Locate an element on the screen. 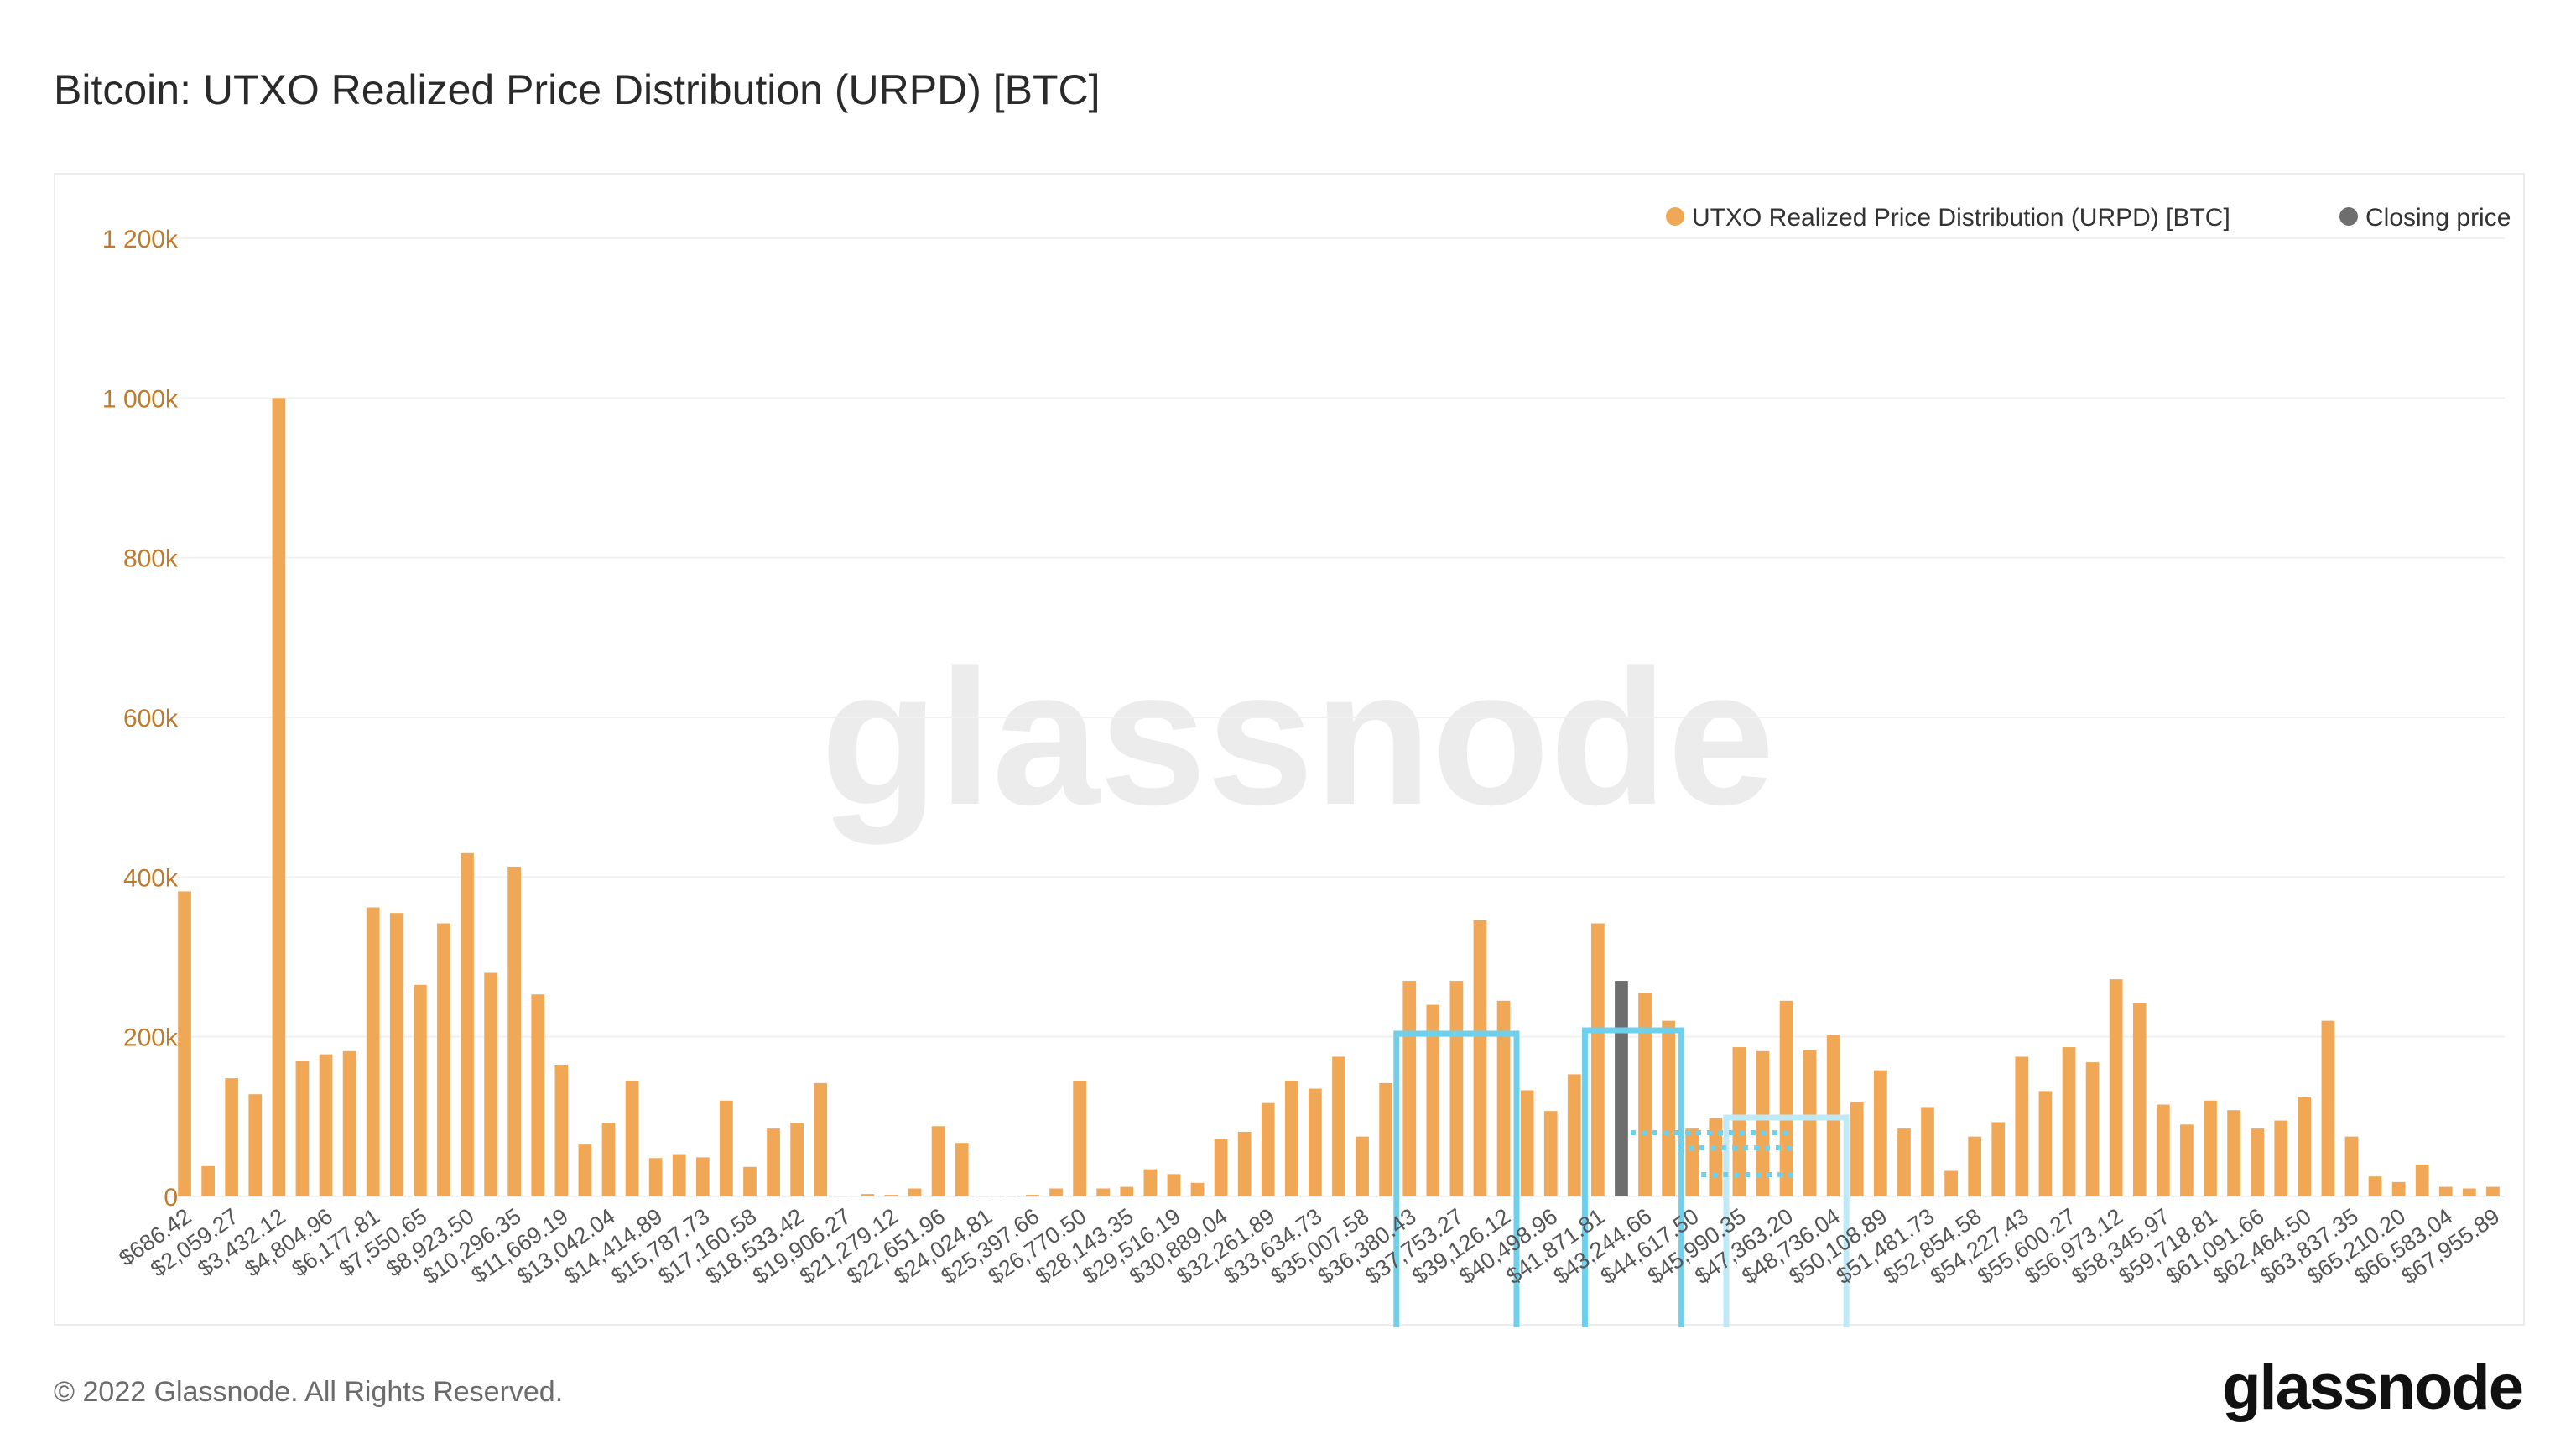 This screenshot has width=2576, height=1449. legend-closing-price-label: Closing price is located at coordinates (2438, 218).